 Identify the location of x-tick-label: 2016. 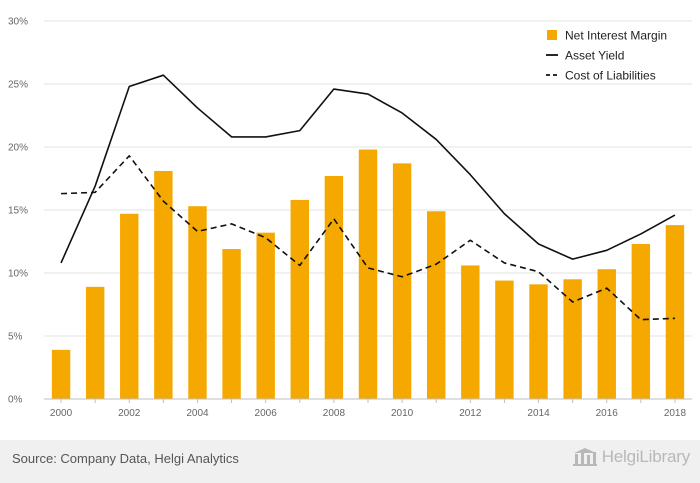
(607, 413).